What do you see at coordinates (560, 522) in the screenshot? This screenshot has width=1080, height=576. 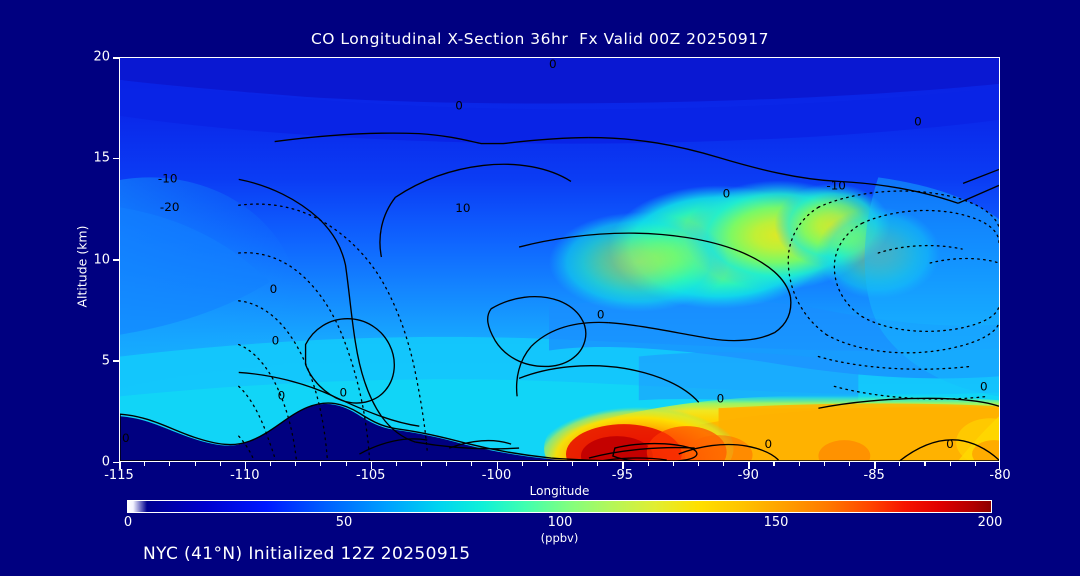 I see `colorbar-tick-label: 100` at bounding box center [560, 522].